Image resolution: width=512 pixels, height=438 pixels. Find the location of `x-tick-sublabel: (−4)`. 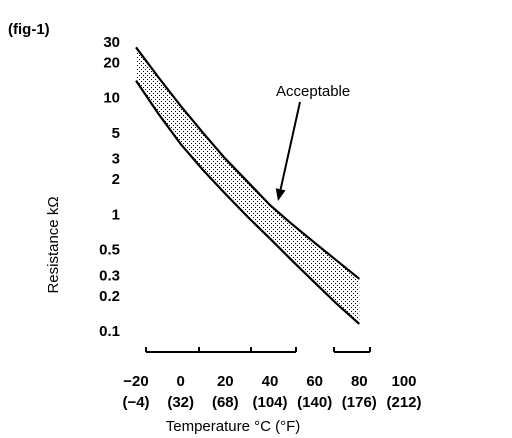

x-tick-sublabel: (−4) is located at coordinates (135, 402).